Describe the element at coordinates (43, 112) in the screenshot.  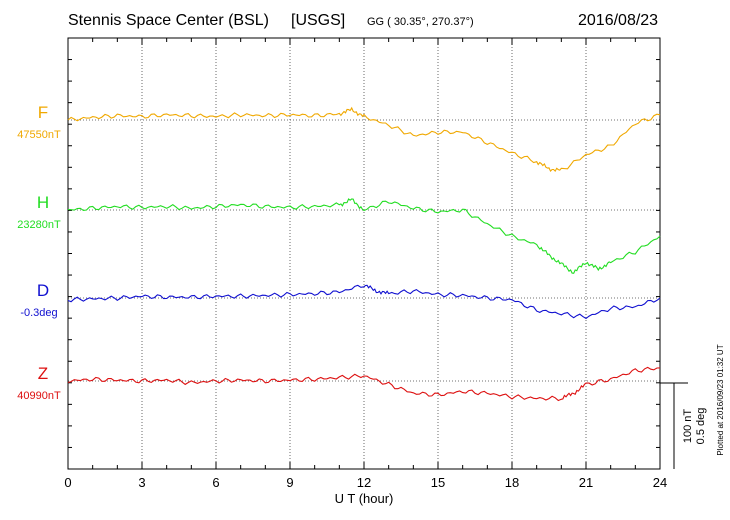
I see `series-name-f: F` at that location.